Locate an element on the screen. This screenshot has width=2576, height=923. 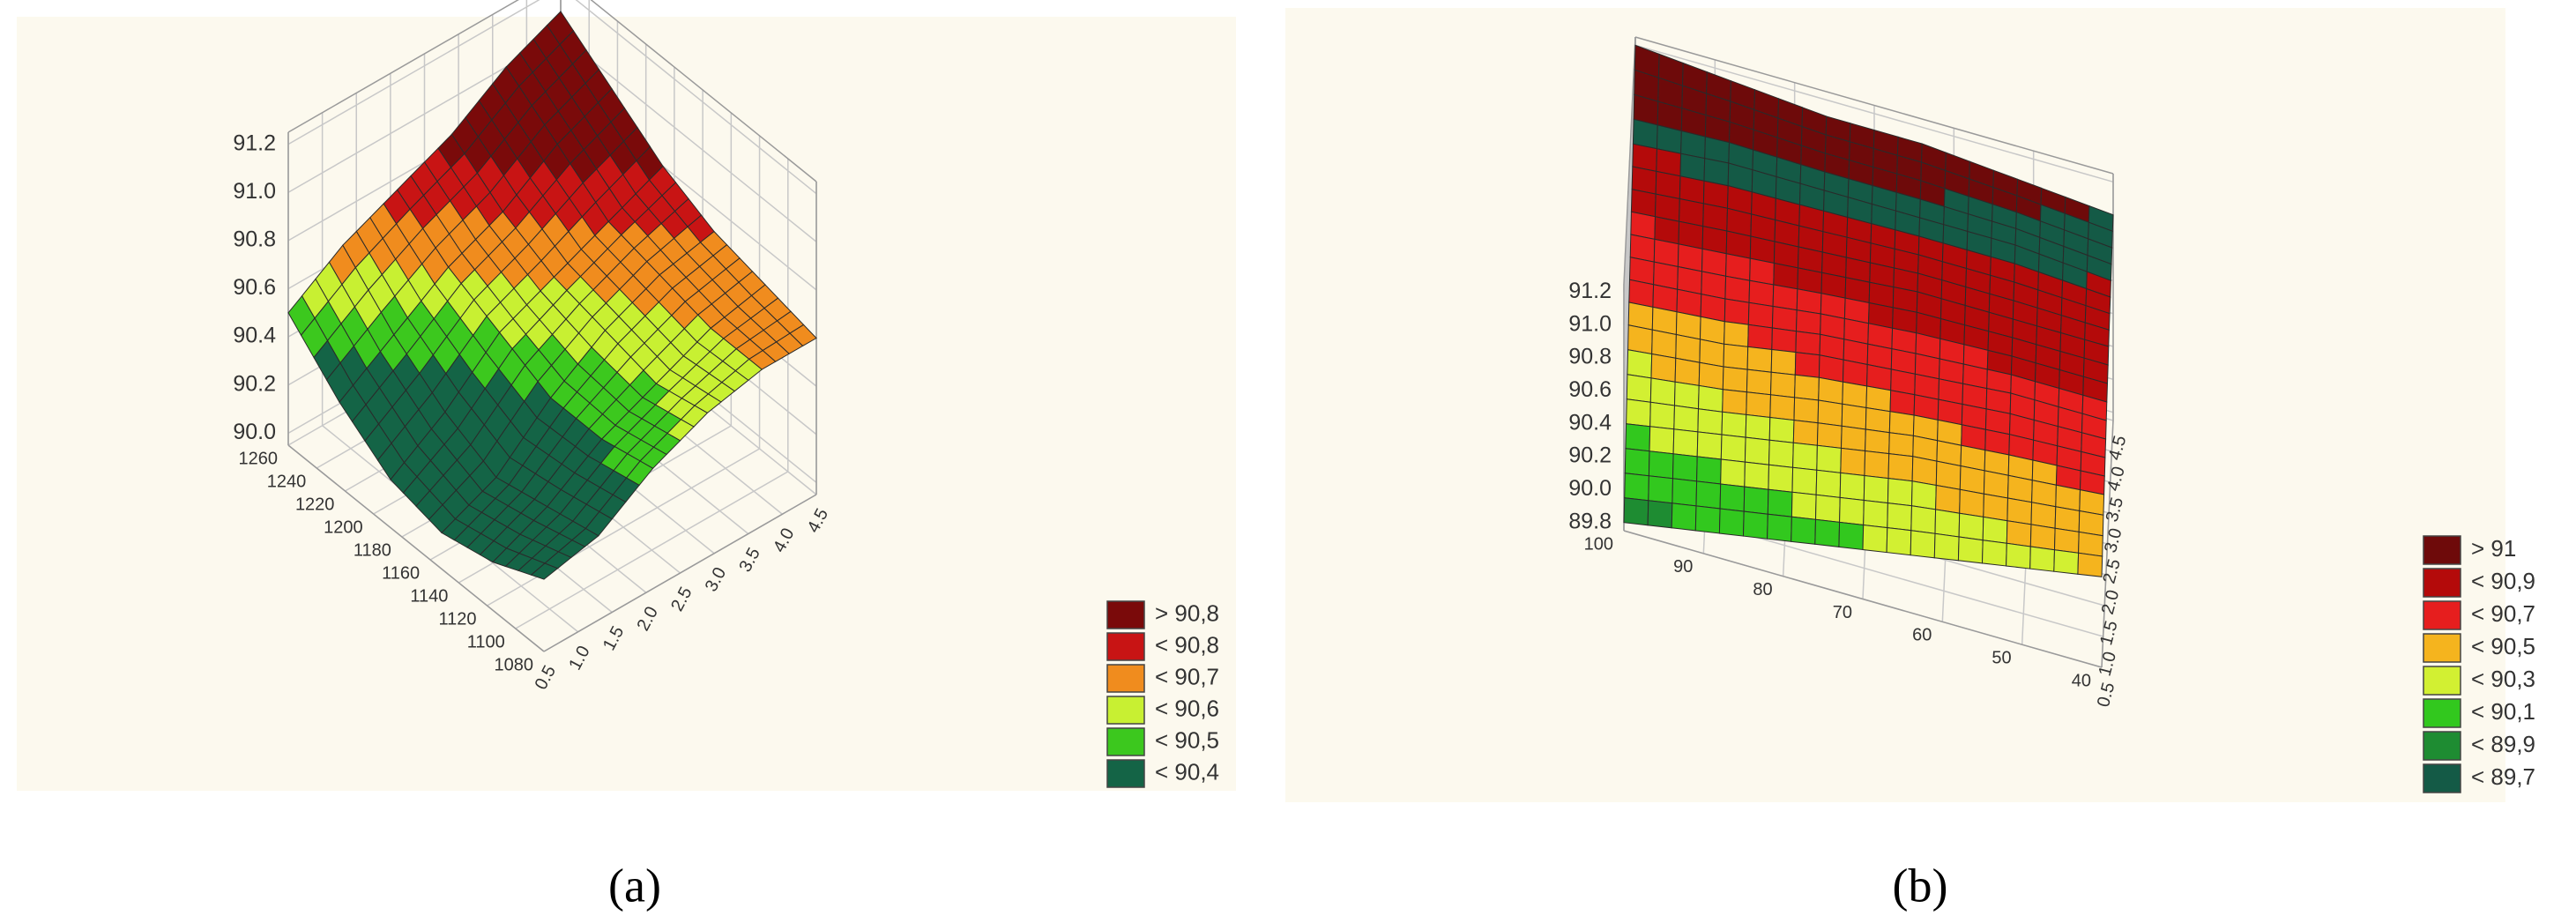
z-tick-label: 91.2 is located at coordinates (254, 142).